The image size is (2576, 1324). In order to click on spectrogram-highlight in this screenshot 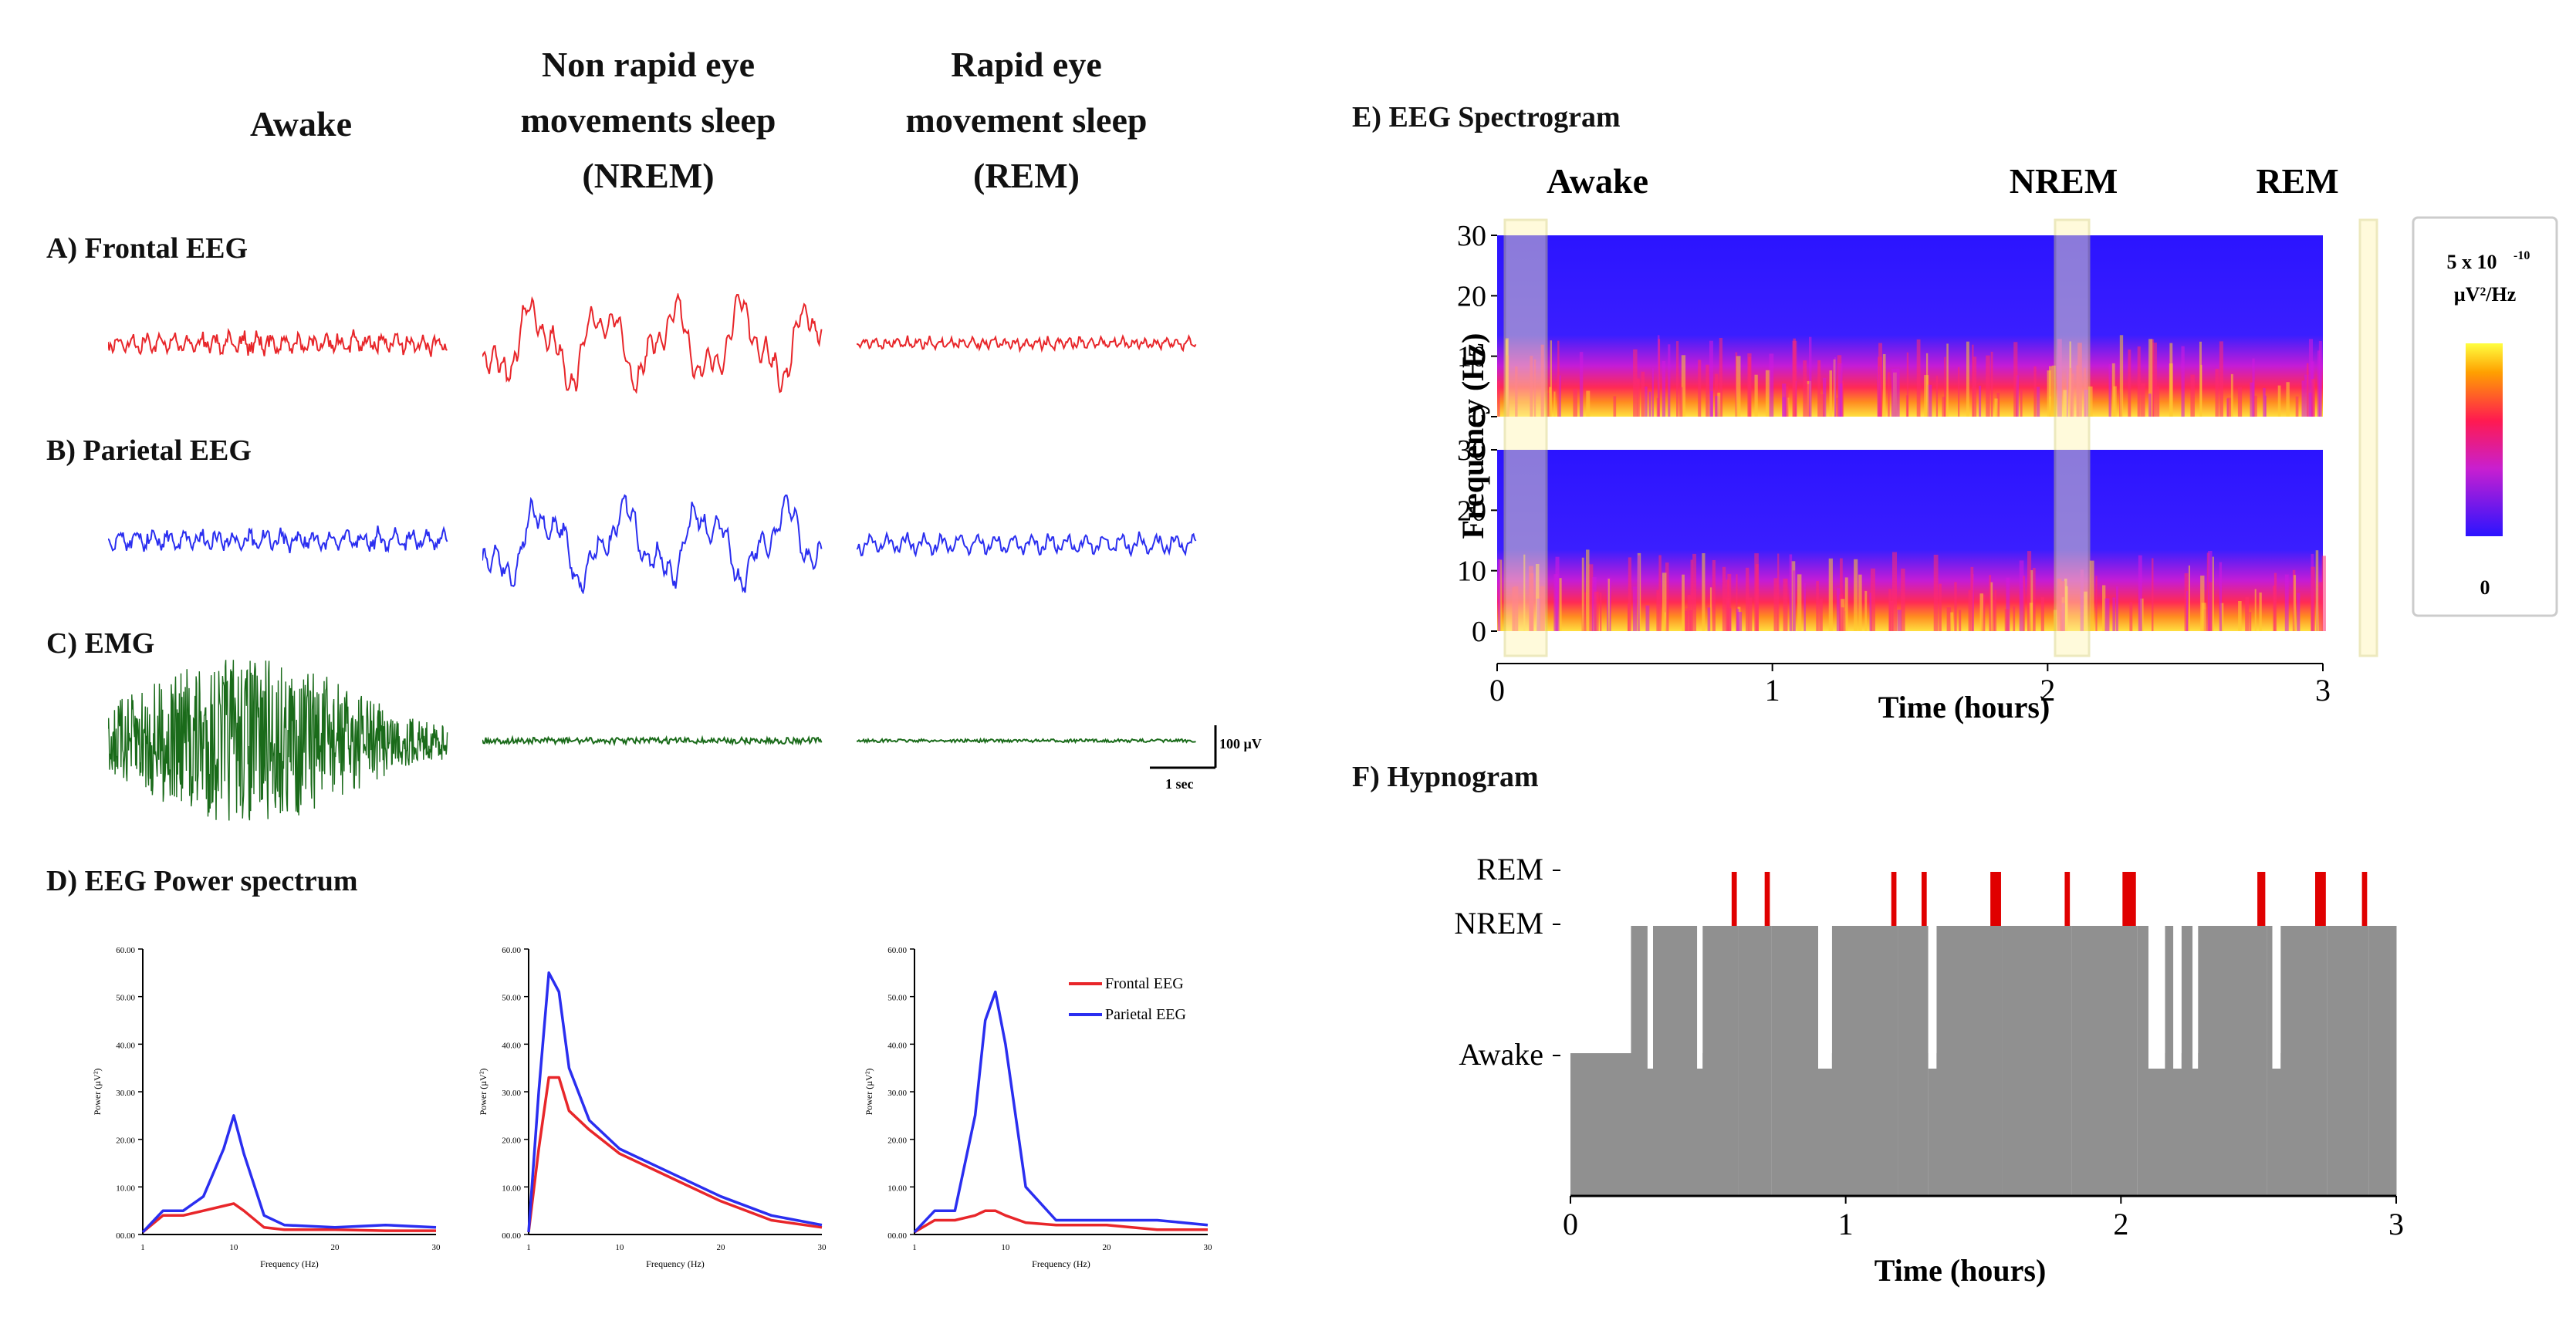, I will do `click(2368, 437)`.